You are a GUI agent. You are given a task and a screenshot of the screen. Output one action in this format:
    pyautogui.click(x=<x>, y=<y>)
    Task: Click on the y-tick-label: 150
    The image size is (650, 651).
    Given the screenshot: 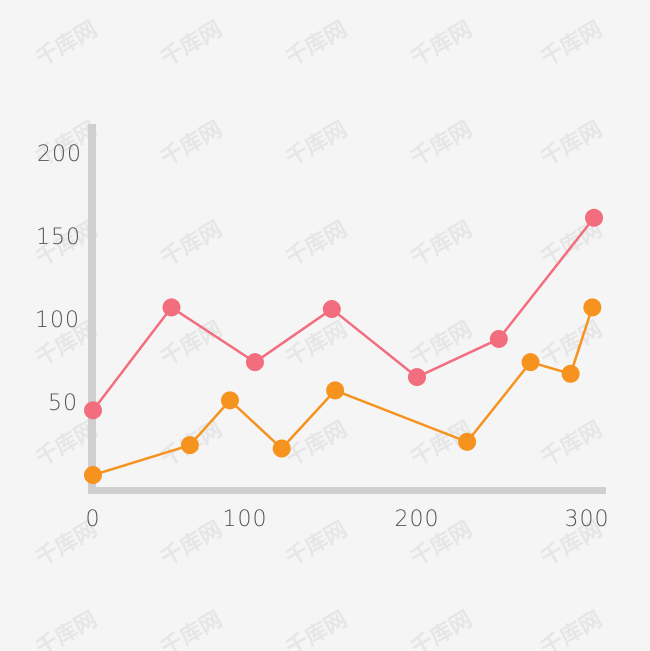 What is the action you would take?
    pyautogui.click(x=58, y=237)
    